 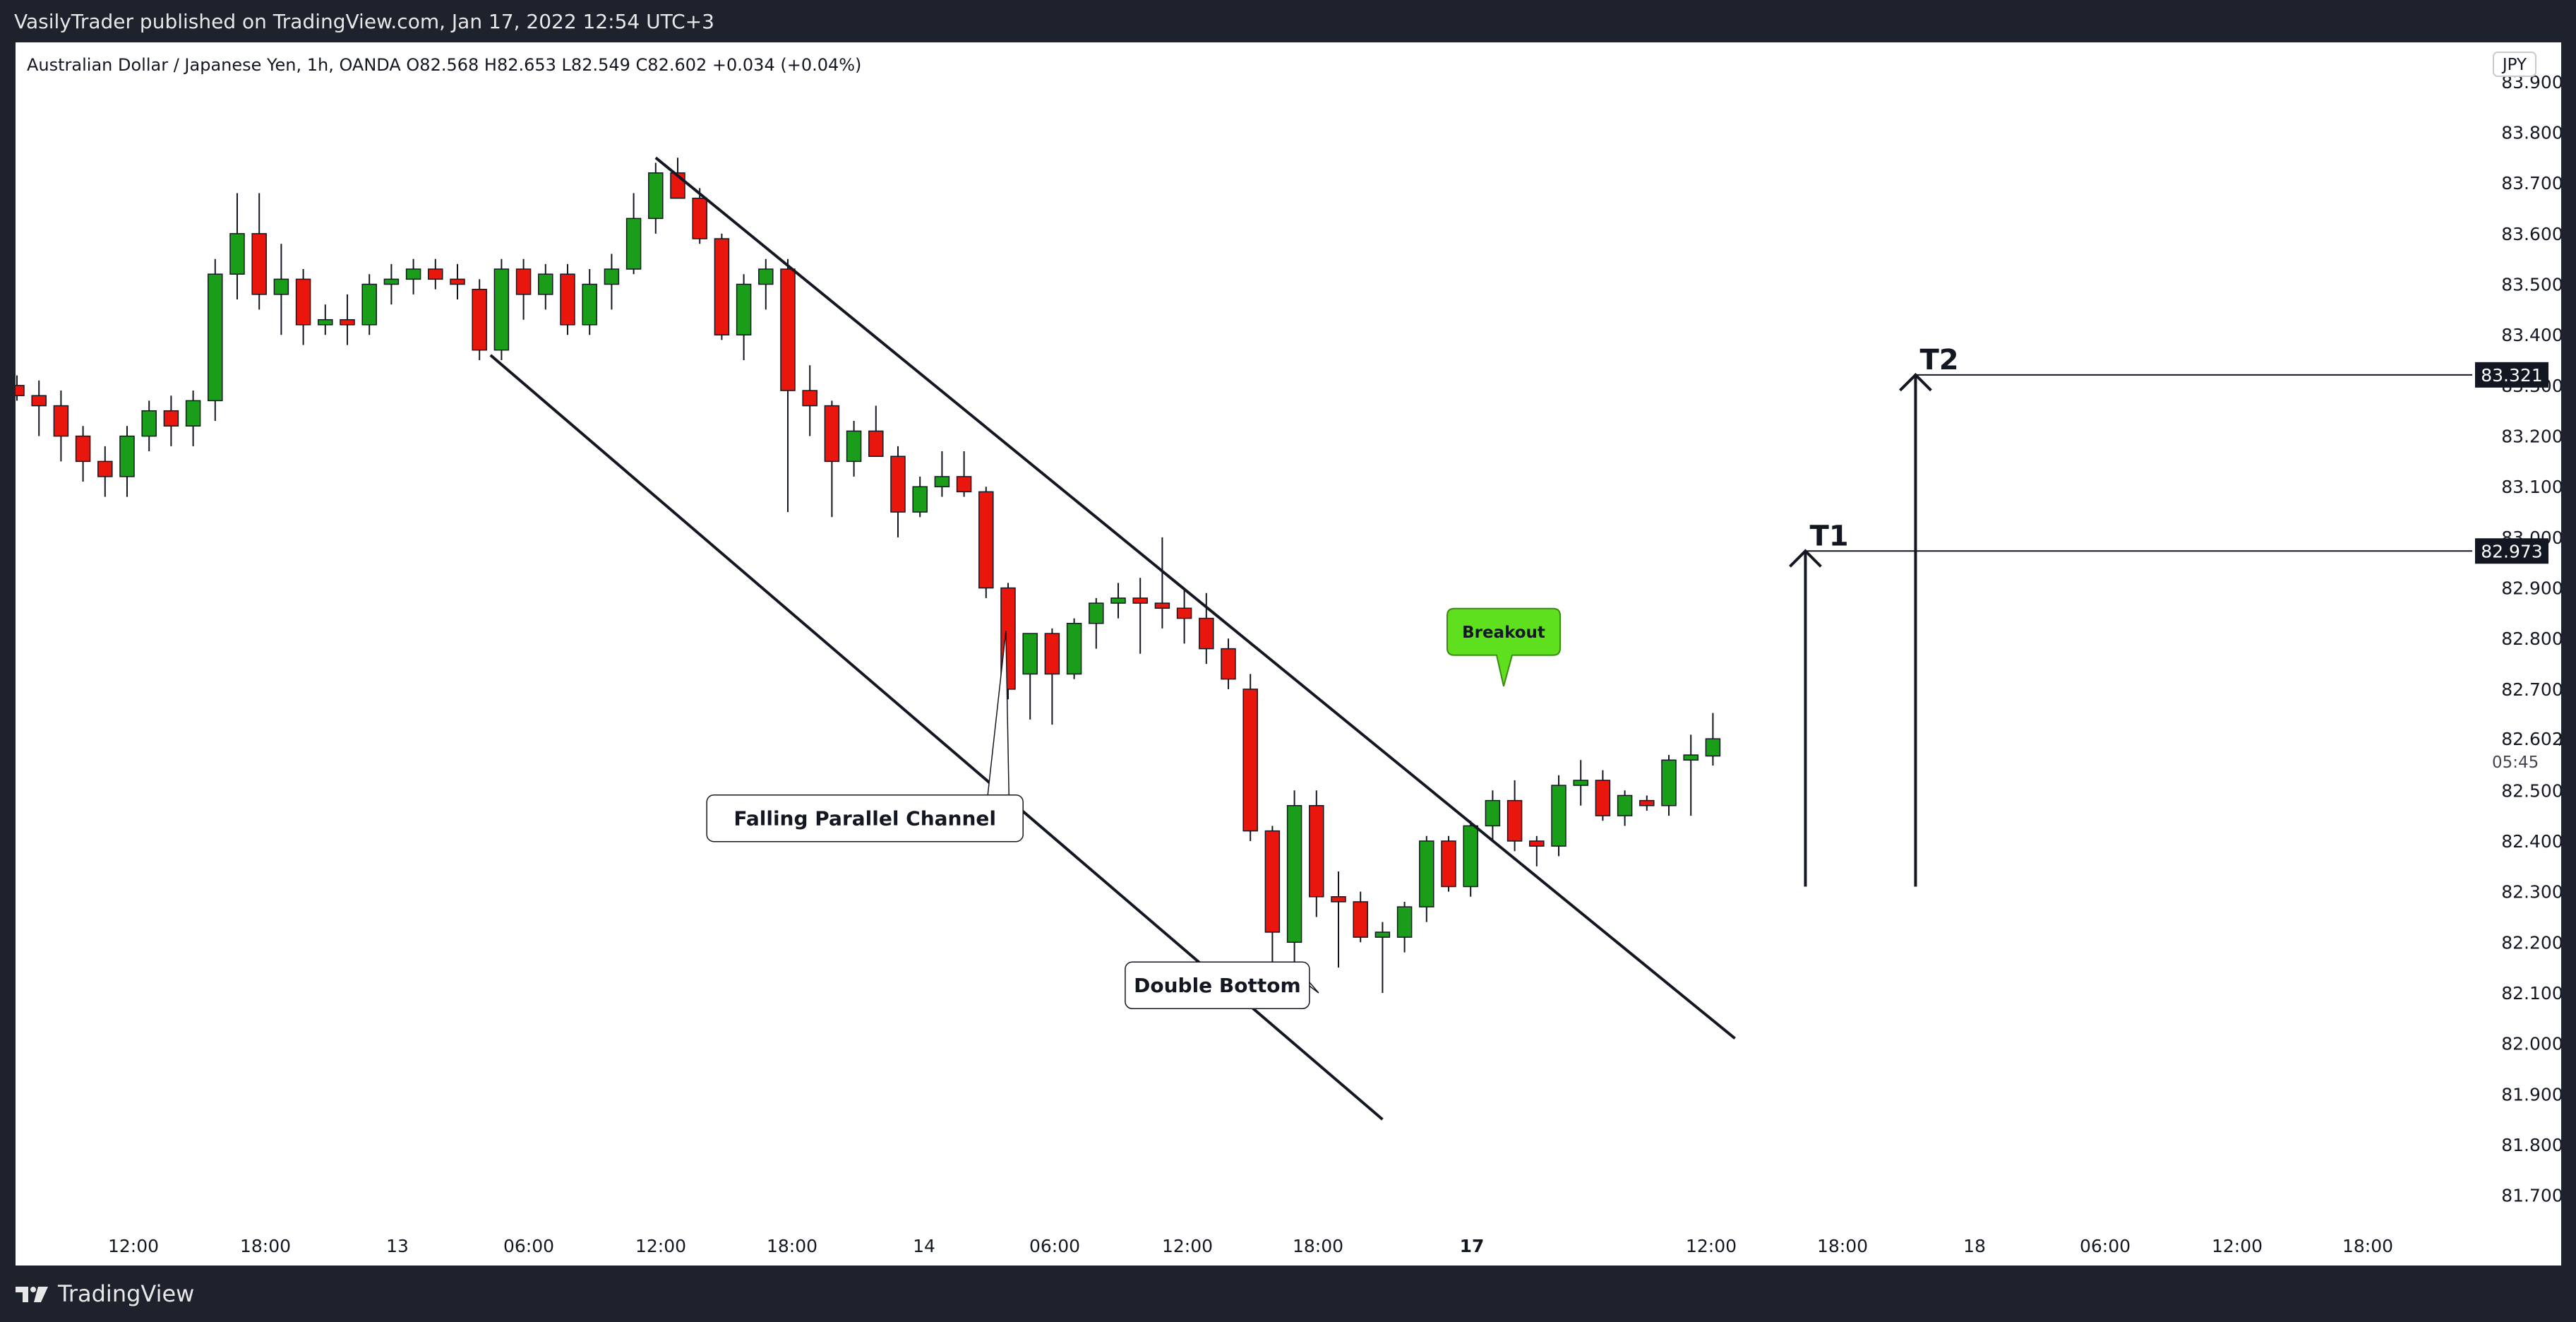 What do you see at coordinates (2515, 763) in the screenshot?
I see `candle-countdown: 05:45` at bounding box center [2515, 763].